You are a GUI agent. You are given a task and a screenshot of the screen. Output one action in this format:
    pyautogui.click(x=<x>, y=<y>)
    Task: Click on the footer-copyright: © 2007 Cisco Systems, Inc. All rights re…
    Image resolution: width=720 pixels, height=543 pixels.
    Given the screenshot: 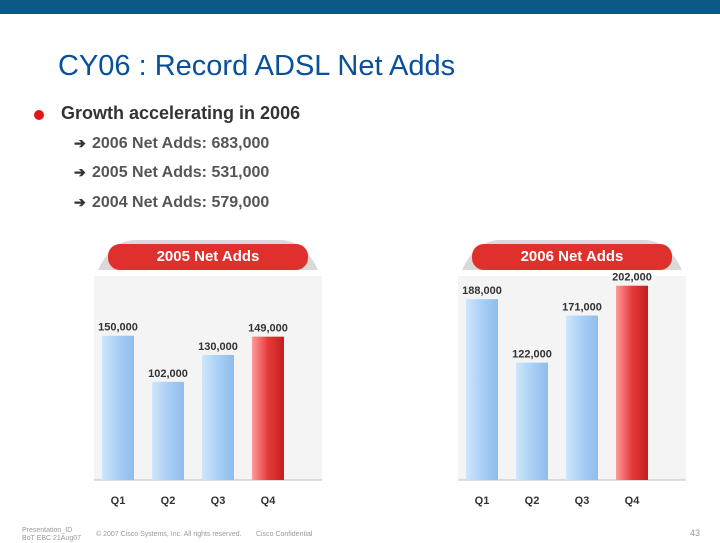 What is the action you would take?
    pyautogui.click(x=169, y=534)
    